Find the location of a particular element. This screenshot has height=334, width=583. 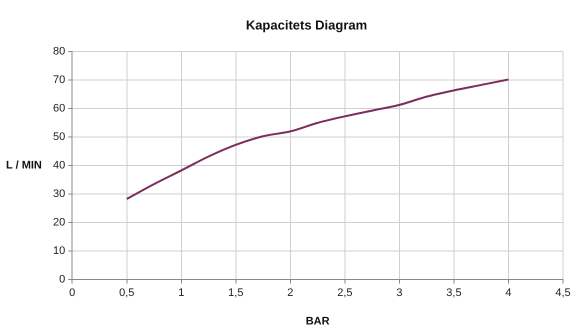

y-tick-label: 20 is located at coordinates (59, 222).